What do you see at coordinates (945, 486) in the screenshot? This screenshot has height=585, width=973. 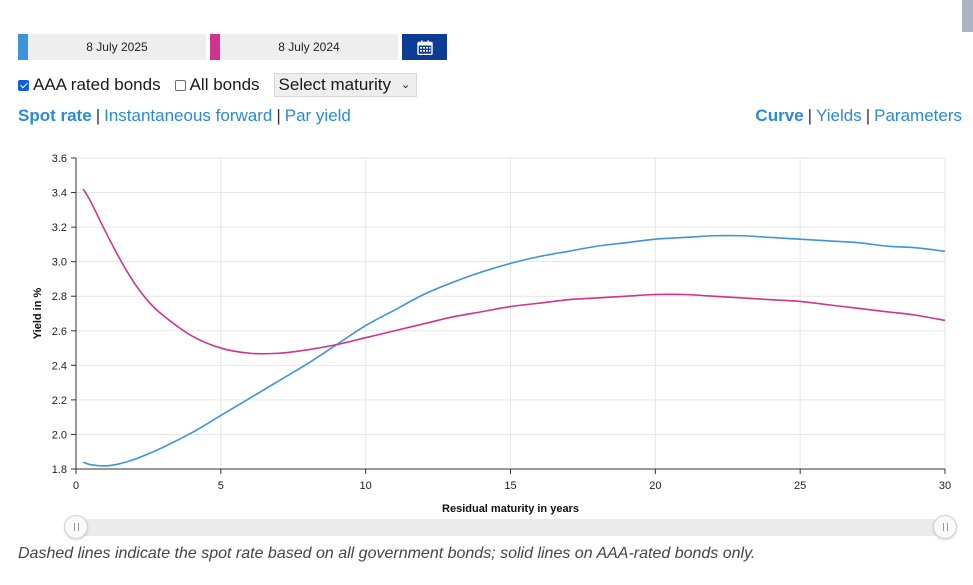 I see `x-tick-label: 30` at bounding box center [945, 486].